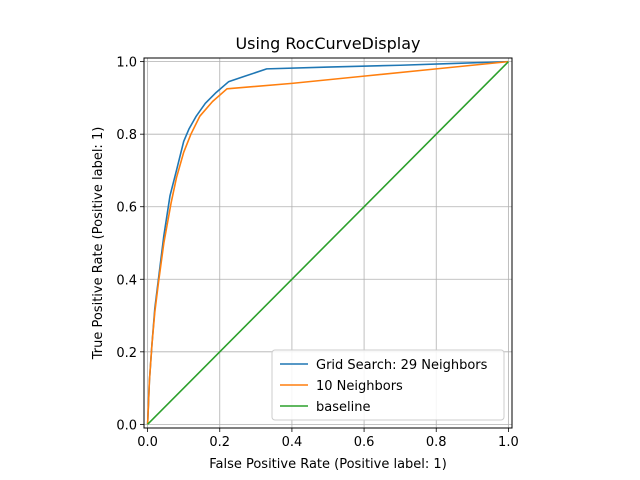 The image size is (640, 480). I want to click on y-axis-ticks: 0.0 0.2 0.4 0.6 0.8 1.0, so click(130, 244).